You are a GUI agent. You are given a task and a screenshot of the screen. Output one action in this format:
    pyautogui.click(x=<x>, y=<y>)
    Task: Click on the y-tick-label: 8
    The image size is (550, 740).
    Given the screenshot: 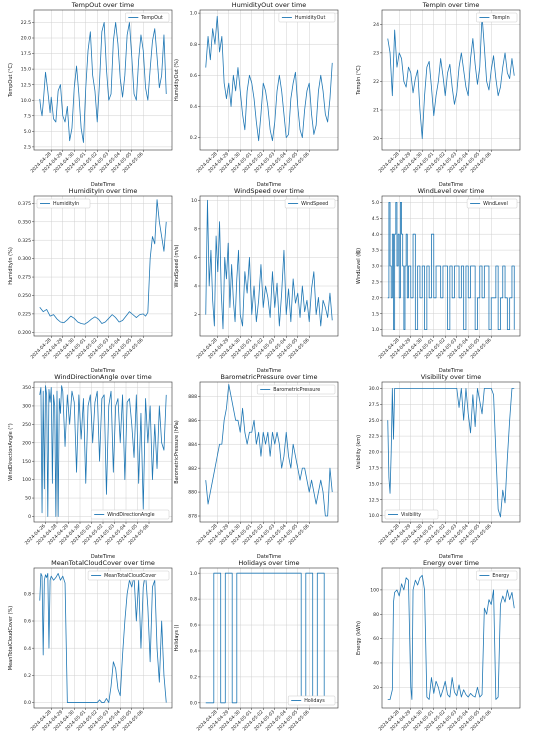 What is the action you would take?
    pyautogui.click(x=195, y=229)
    